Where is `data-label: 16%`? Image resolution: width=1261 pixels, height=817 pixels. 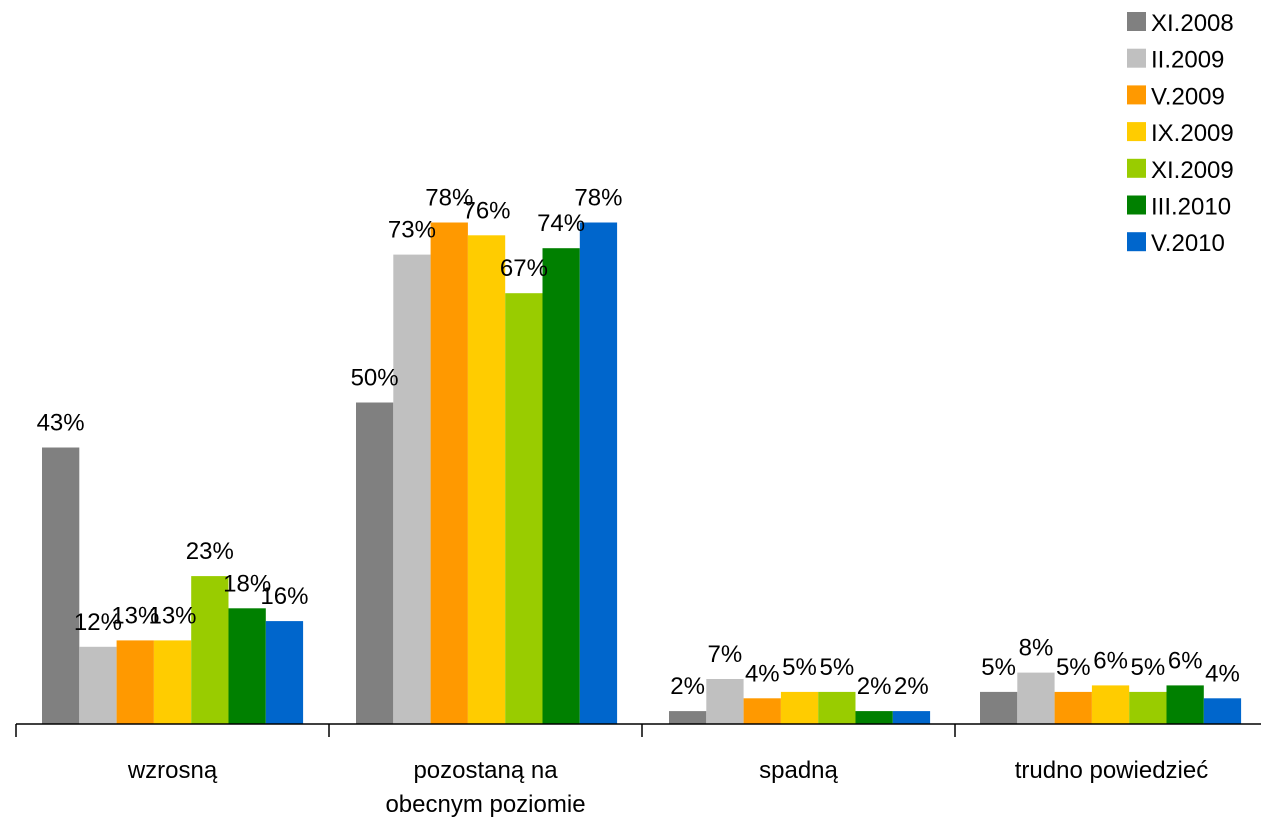
data-label: 16% is located at coordinates (284, 596).